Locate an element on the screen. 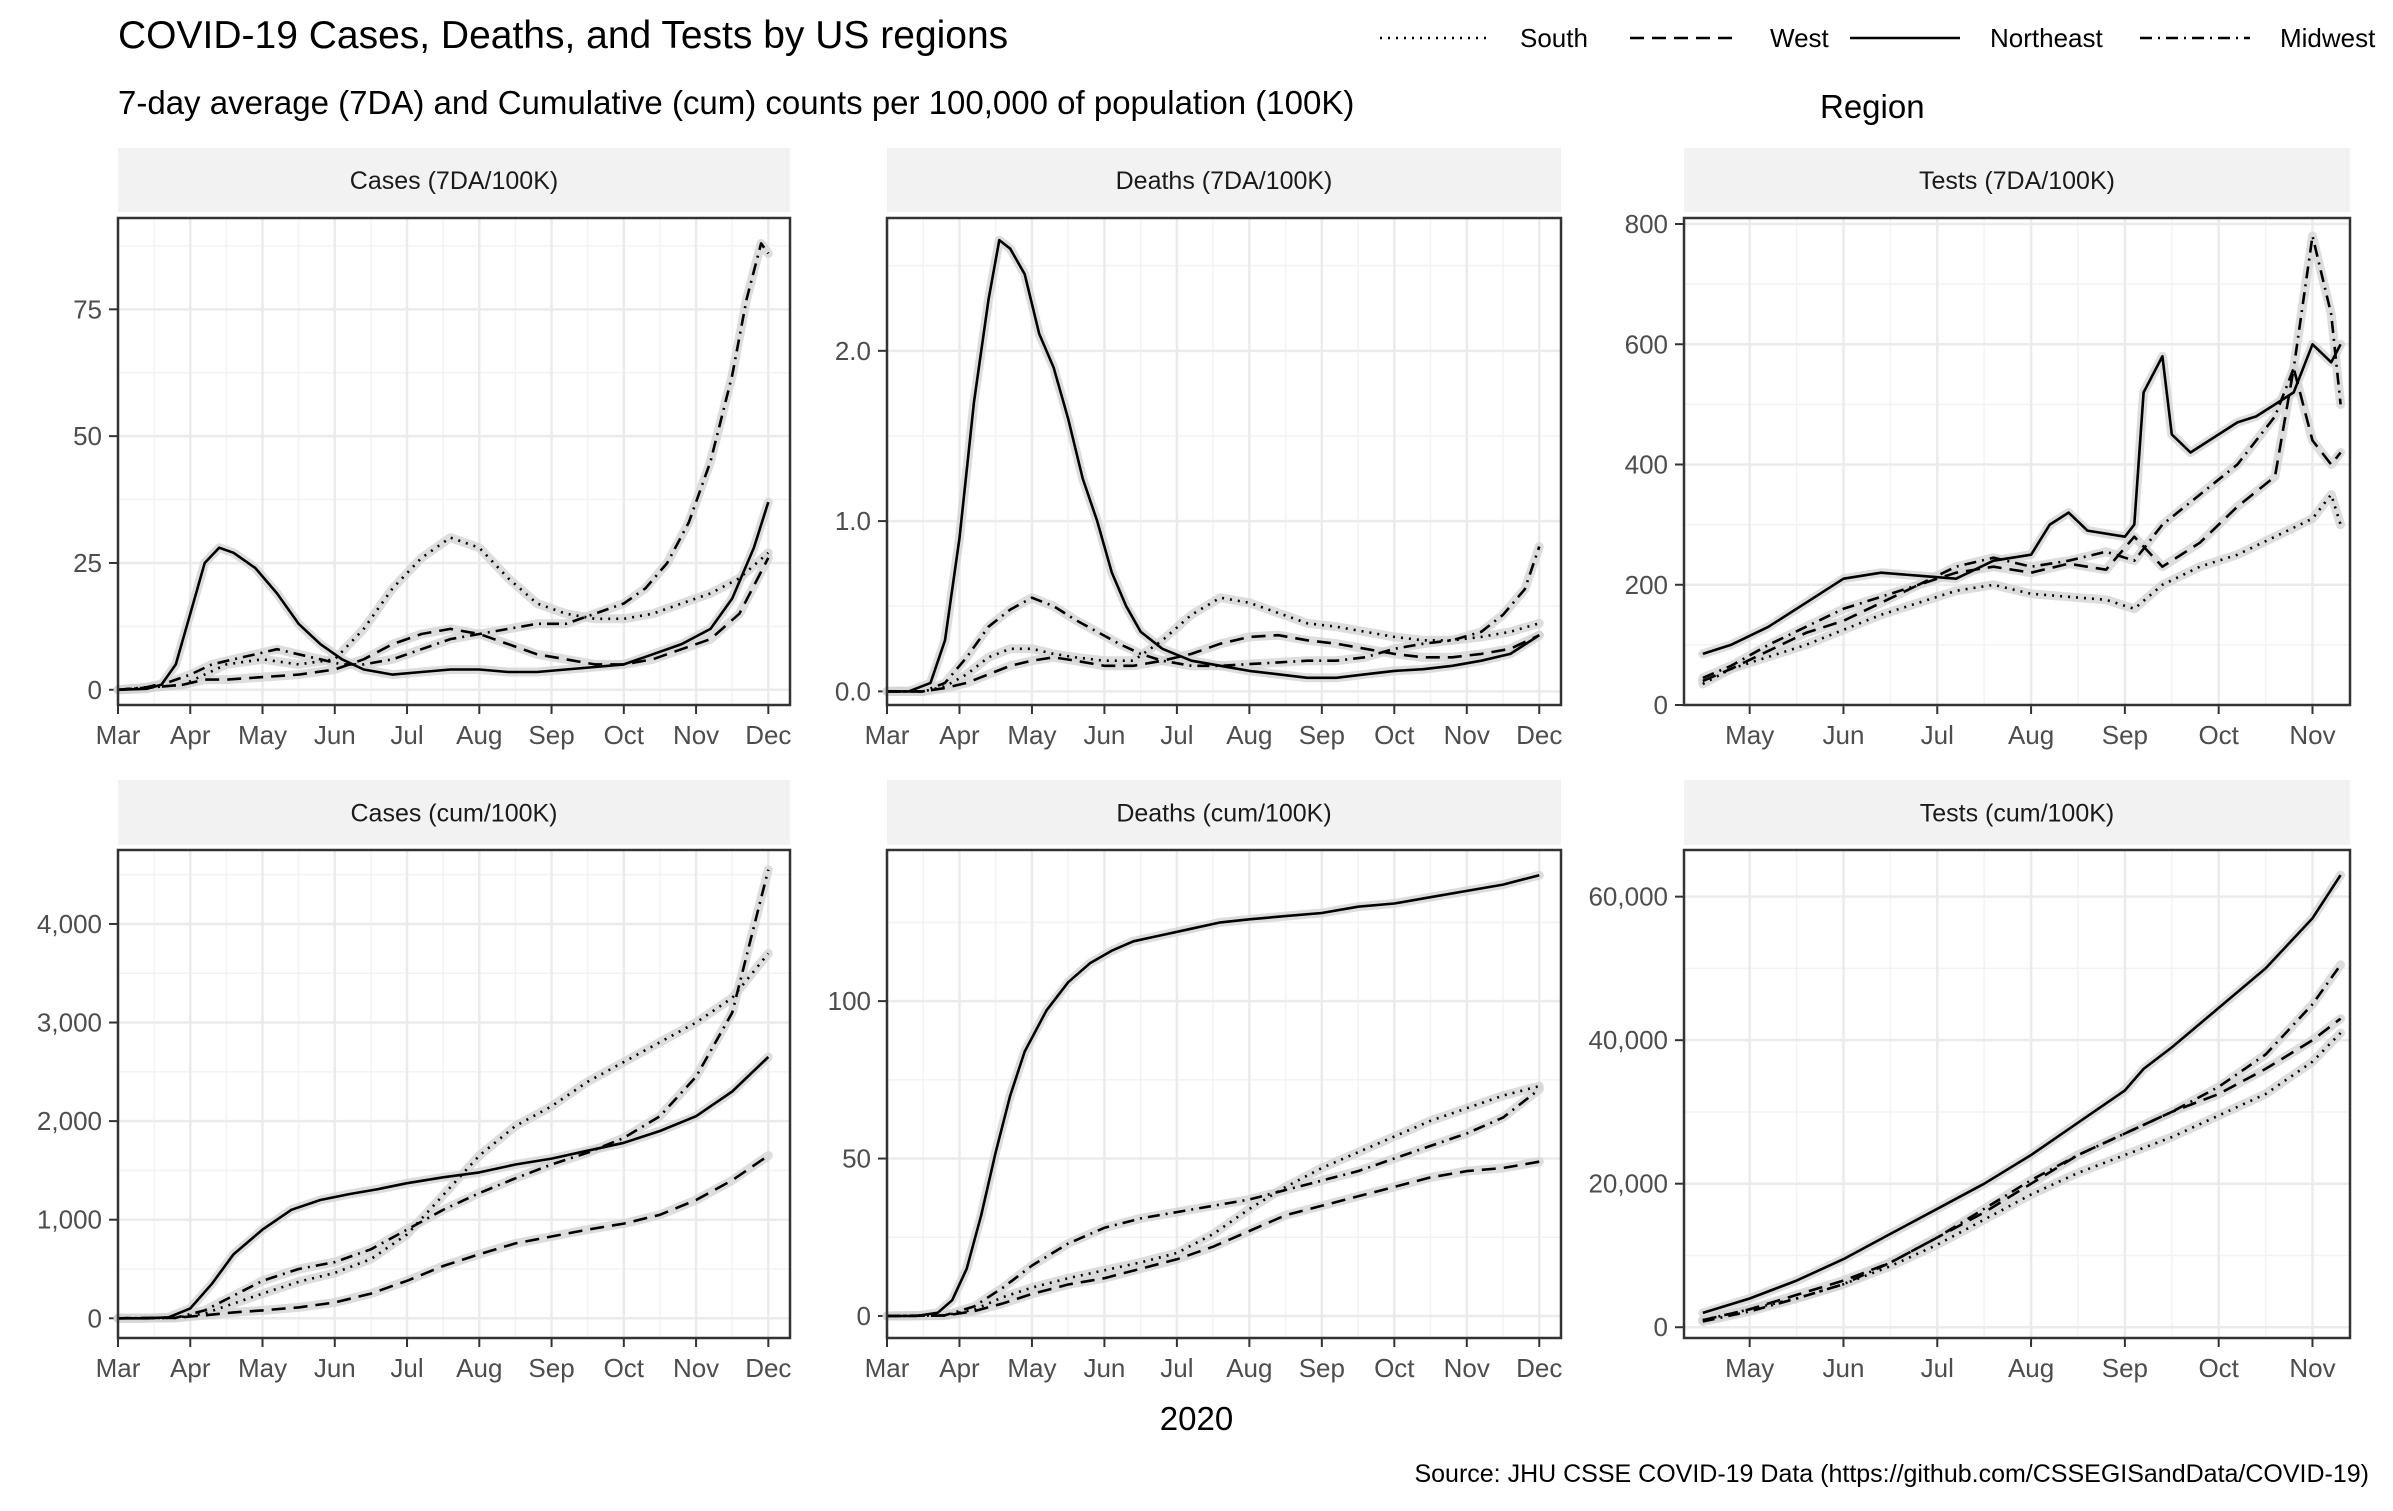 The width and height of the screenshot is (2393, 1511). legend-title: Region is located at coordinates (1872, 106).